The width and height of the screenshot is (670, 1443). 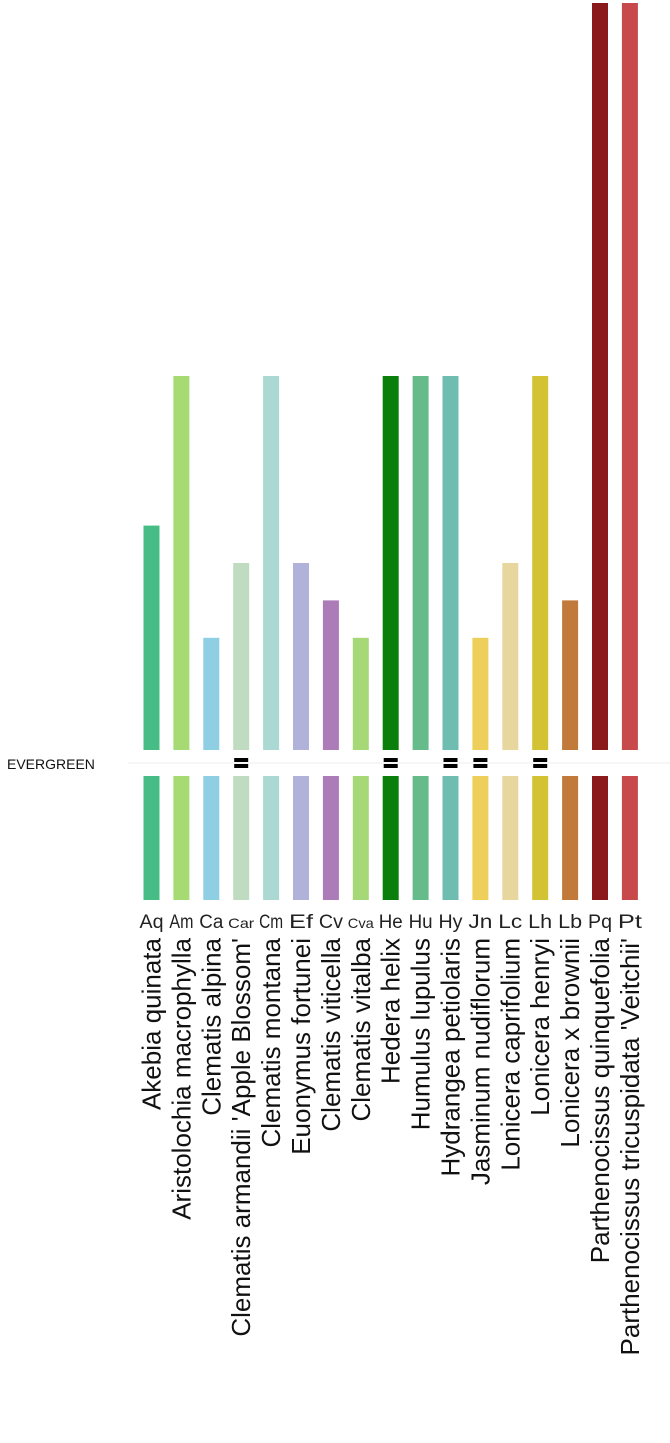 What do you see at coordinates (630, 922) in the screenshot?
I see `abbr-label-pt: Pt` at bounding box center [630, 922].